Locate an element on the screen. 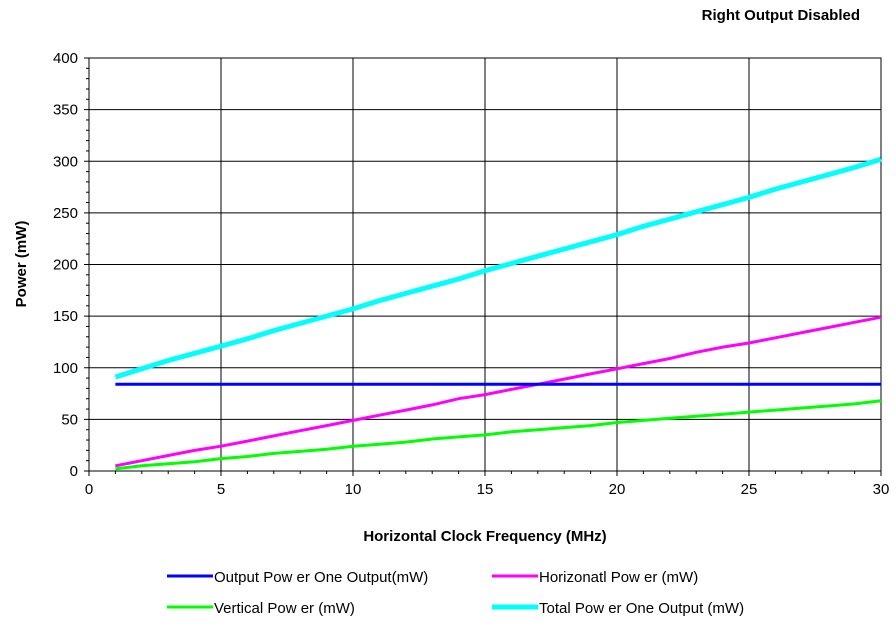  y-tick-label: 350 is located at coordinates (65, 110).